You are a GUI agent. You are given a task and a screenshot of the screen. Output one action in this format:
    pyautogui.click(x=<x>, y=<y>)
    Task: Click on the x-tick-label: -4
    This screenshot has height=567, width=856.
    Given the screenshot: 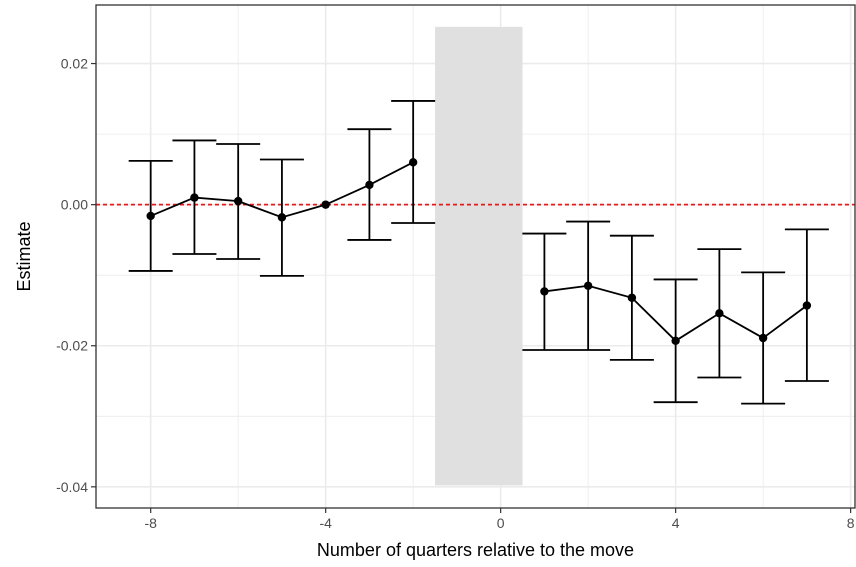 What is the action you would take?
    pyautogui.click(x=325, y=523)
    